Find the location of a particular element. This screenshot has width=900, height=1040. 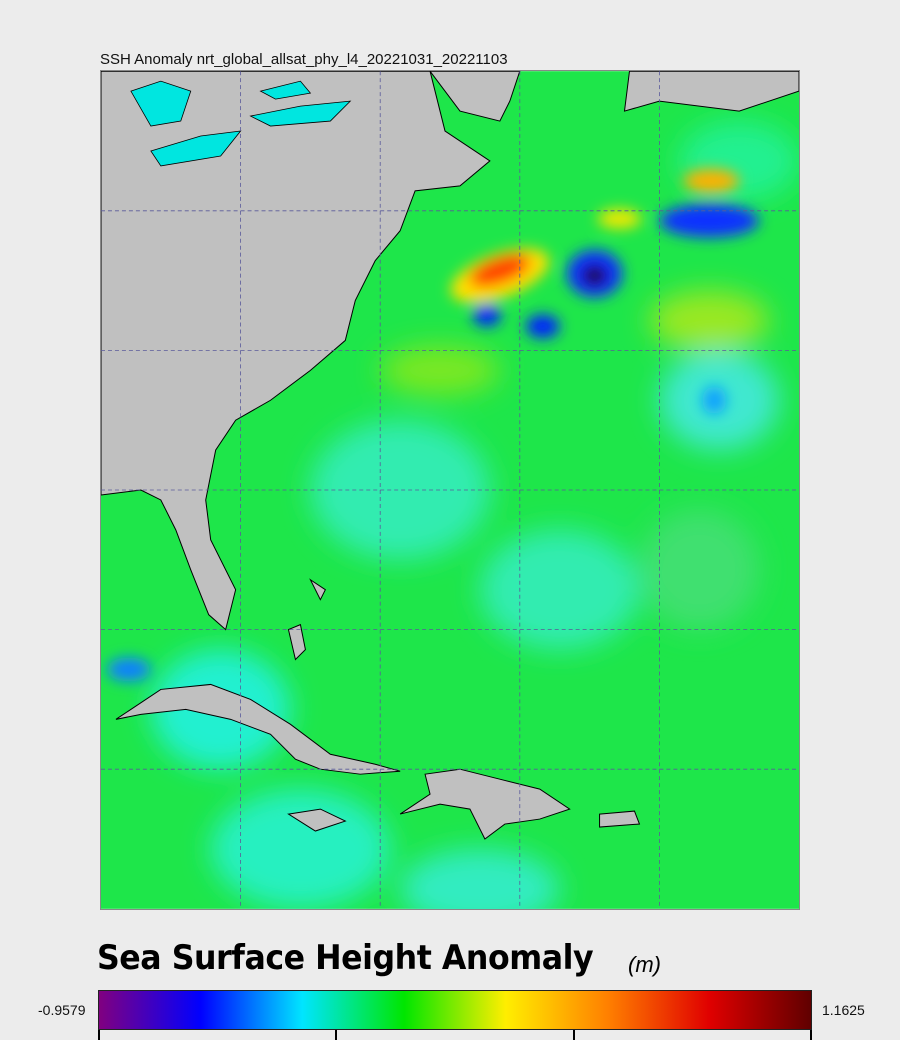

colorbar-max-label: 1.1625 is located at coordinates (843, 1010).